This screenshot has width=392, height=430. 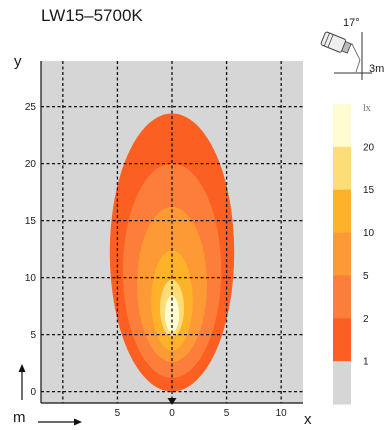 I want to click on x-tick-label: 10, so click(x=282, y=413).